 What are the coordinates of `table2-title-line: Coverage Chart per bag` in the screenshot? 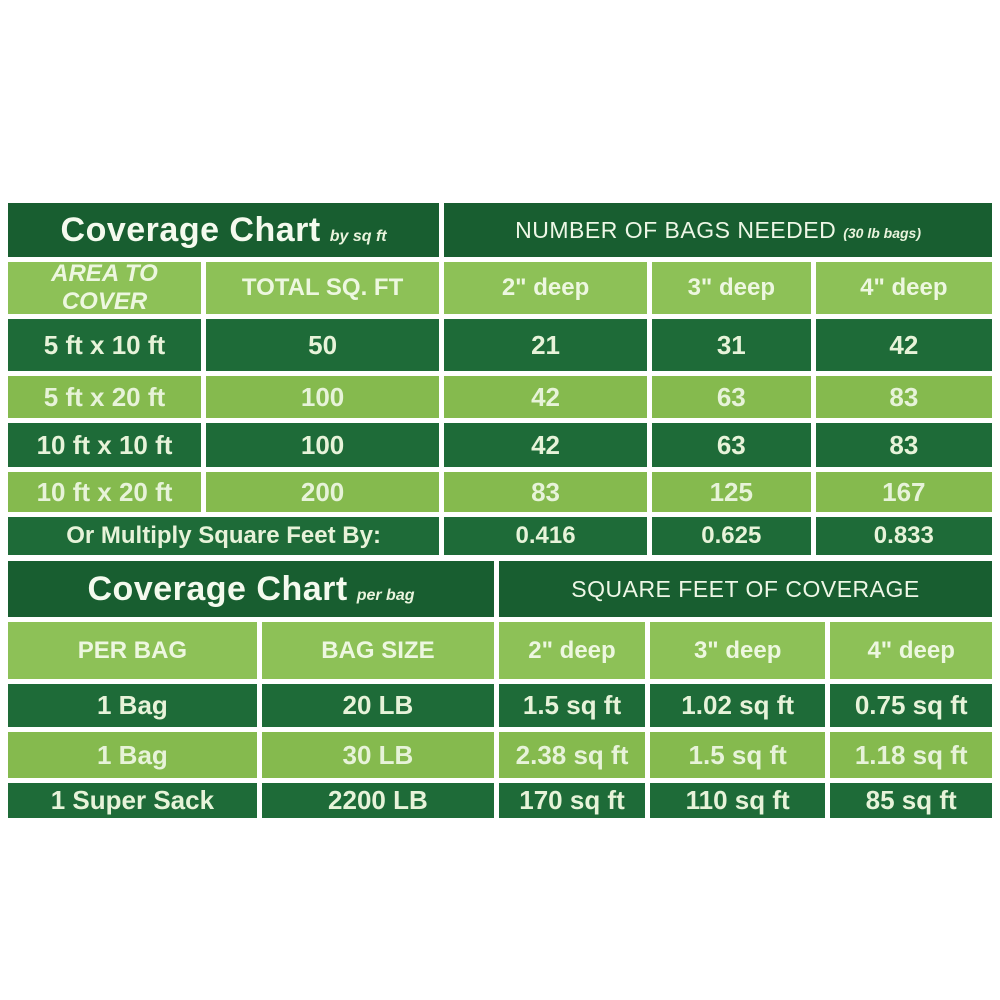 It's located at (251, 589).